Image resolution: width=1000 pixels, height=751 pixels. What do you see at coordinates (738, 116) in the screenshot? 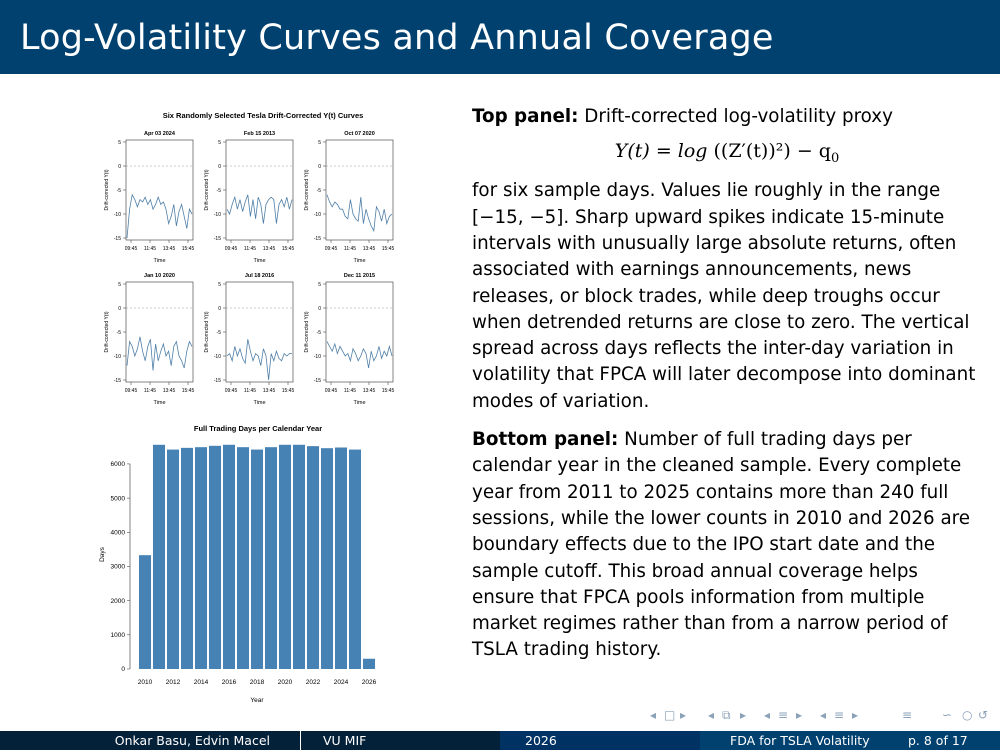
I see `top-panel-intro-text: Drift-corrected log-volatility proxy` at bounding box center [738, 116].